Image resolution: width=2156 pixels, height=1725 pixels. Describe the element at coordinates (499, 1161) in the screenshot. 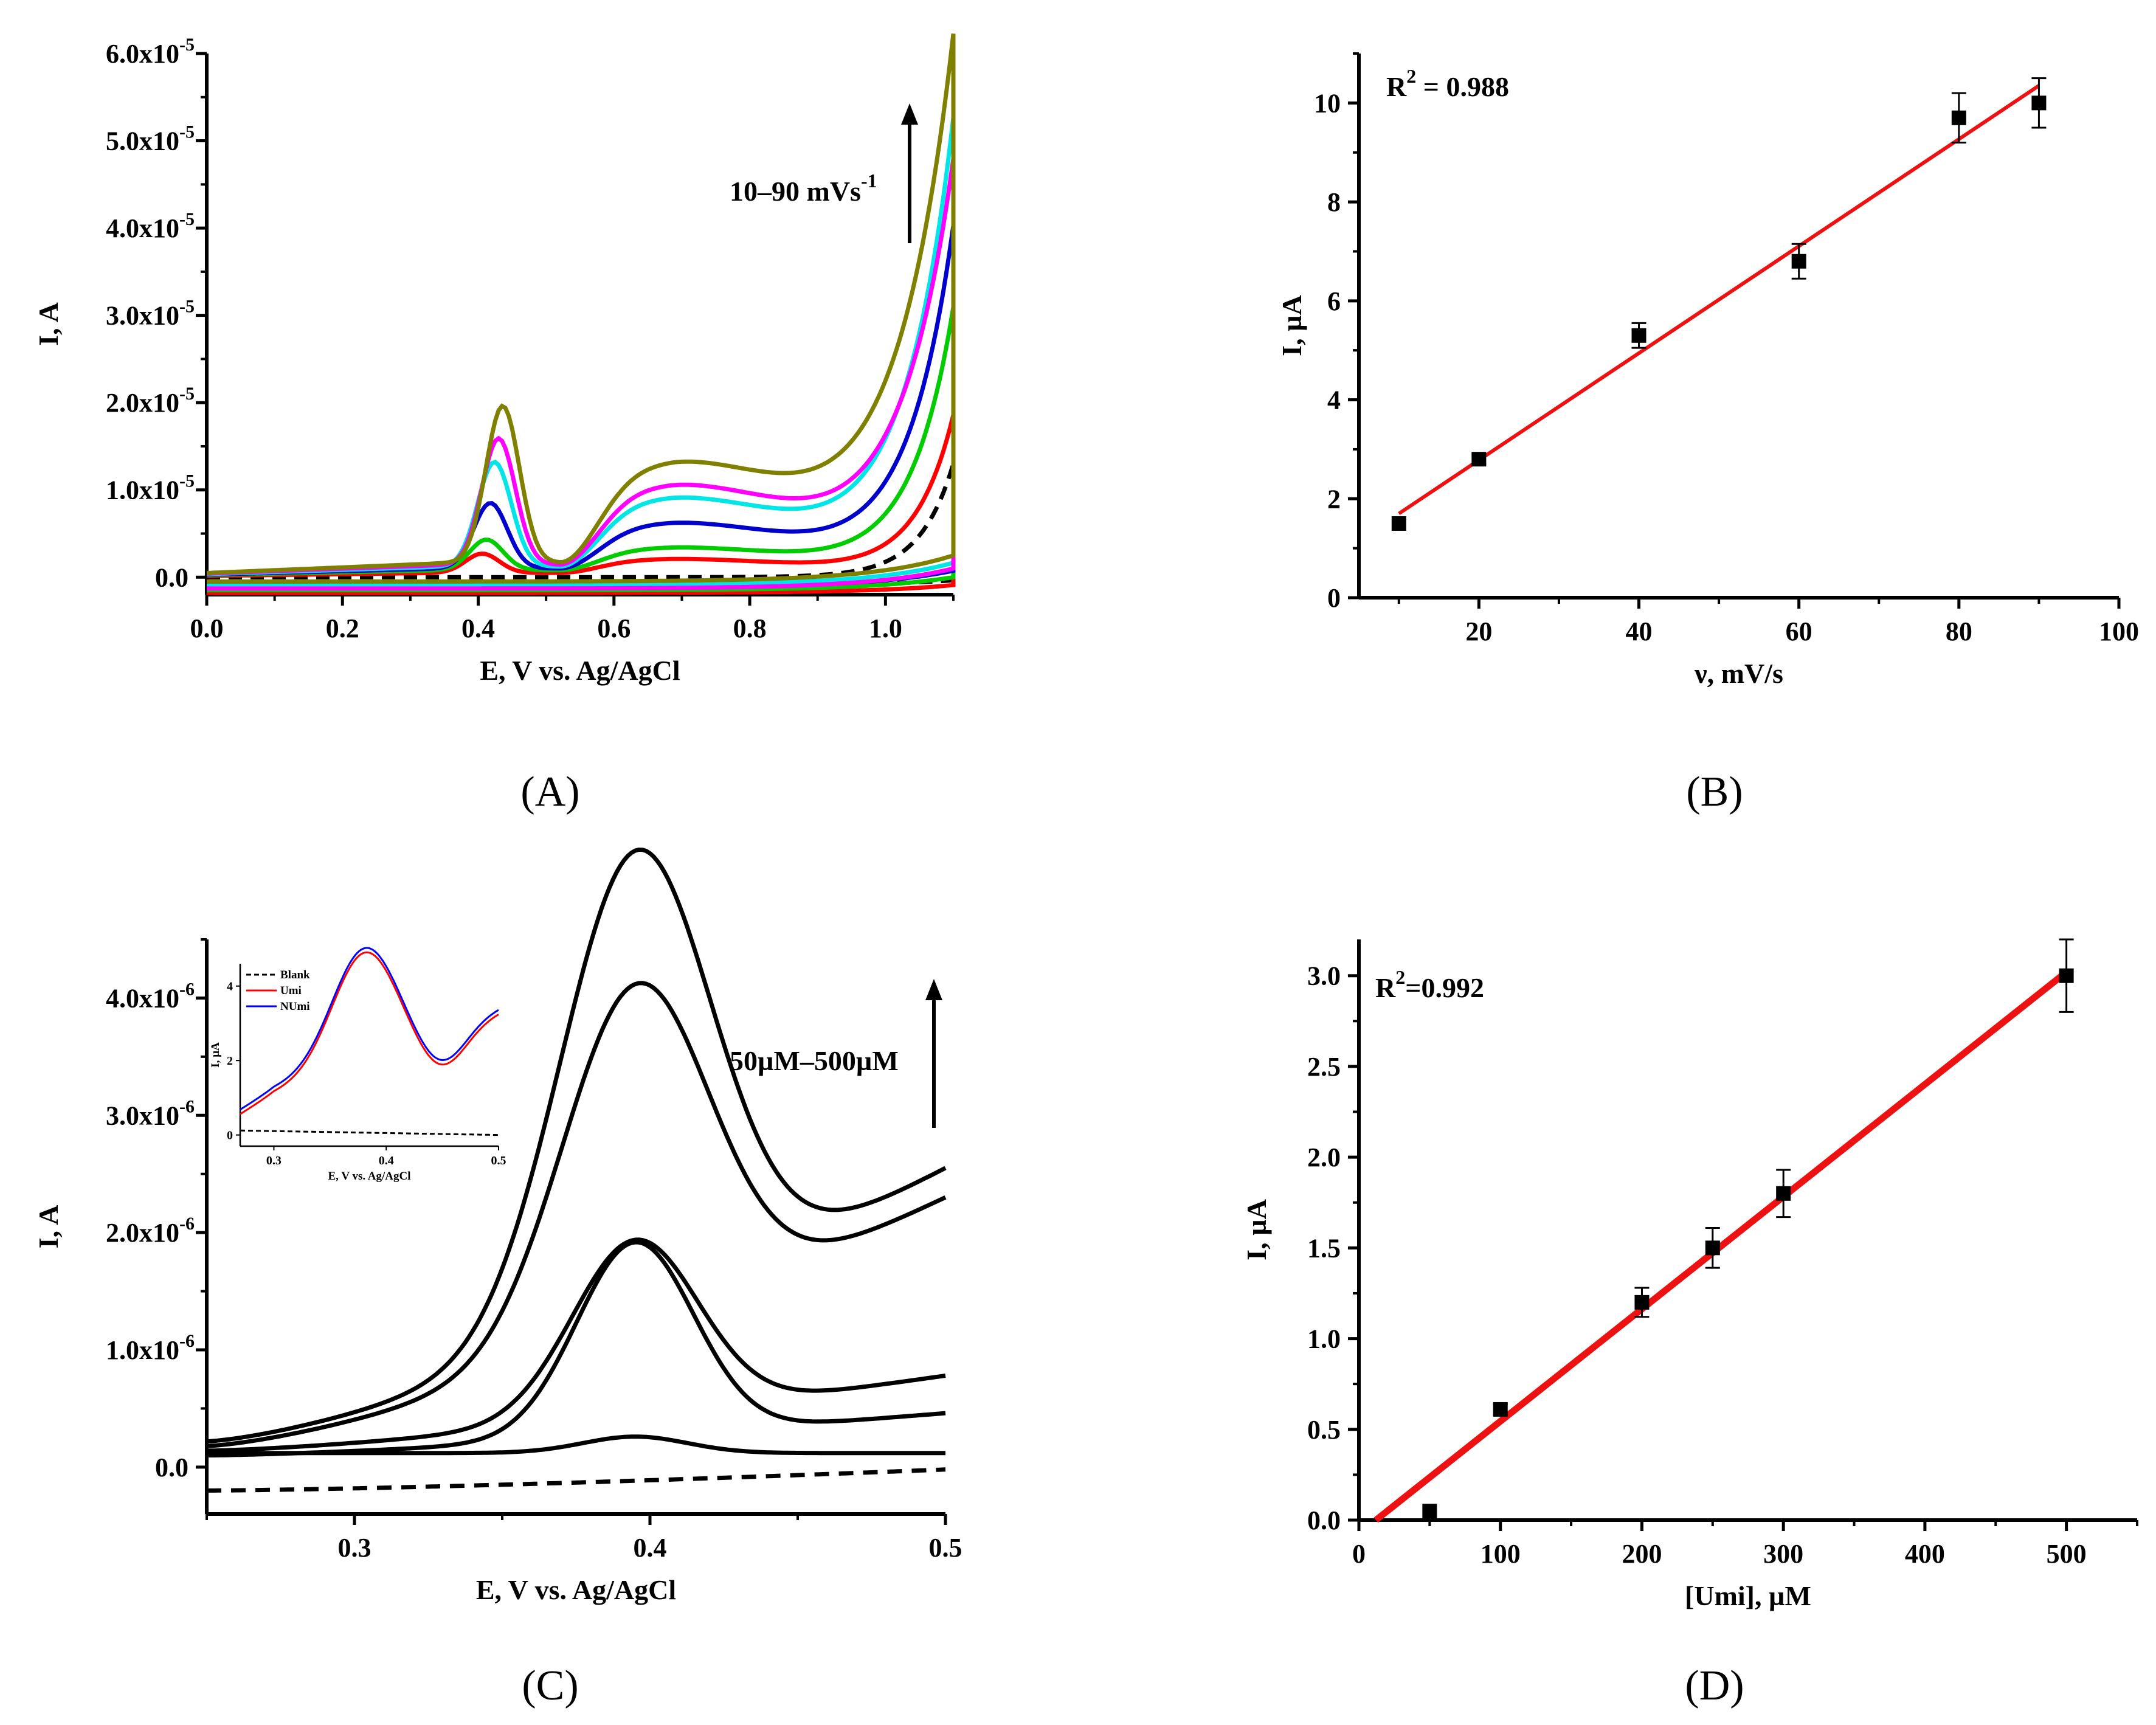

I see `inset-x-tick-label: 0.5` at that location.